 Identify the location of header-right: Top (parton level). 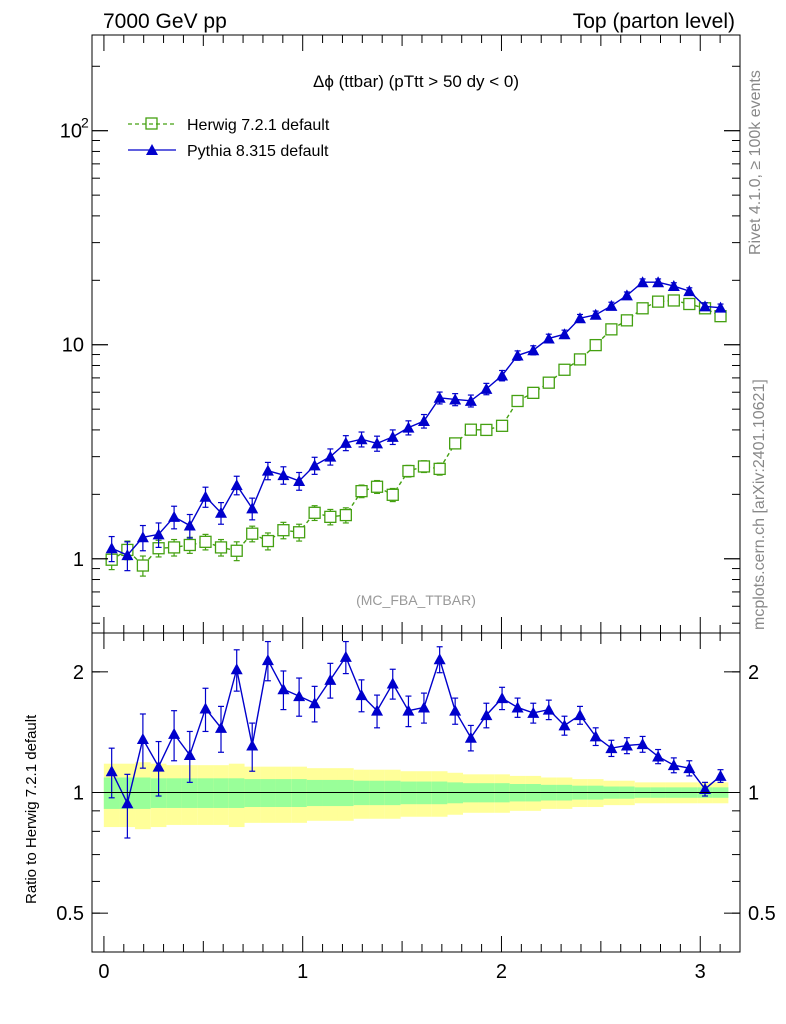
(654, 21).